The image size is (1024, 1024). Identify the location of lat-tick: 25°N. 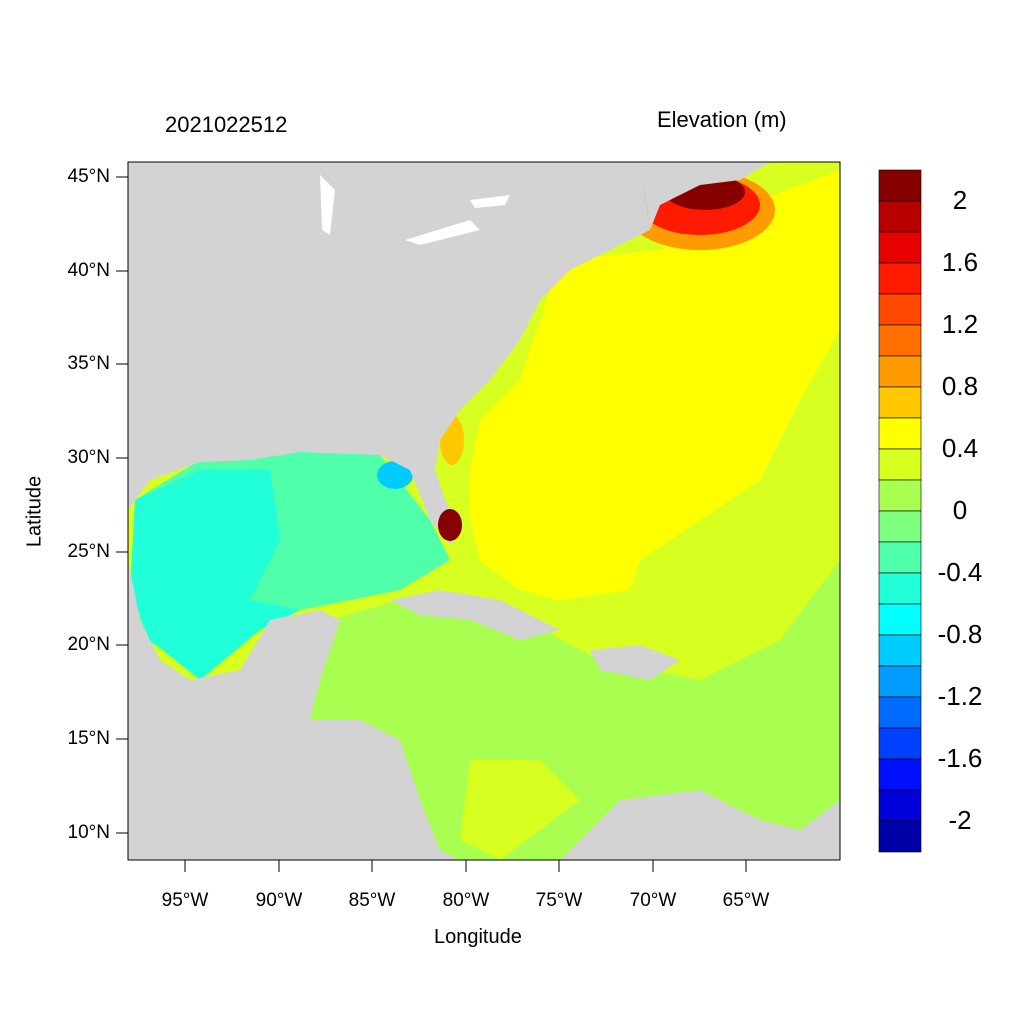
(88, 551).